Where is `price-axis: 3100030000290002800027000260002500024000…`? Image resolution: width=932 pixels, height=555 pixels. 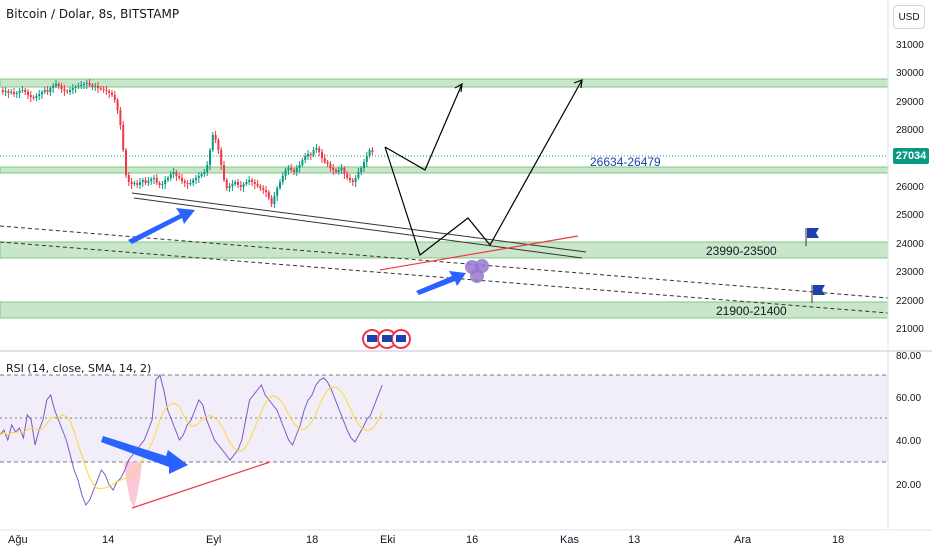 price-axis: 3100030000290002800027000260002500024000… is located at coordinates (910, 187).